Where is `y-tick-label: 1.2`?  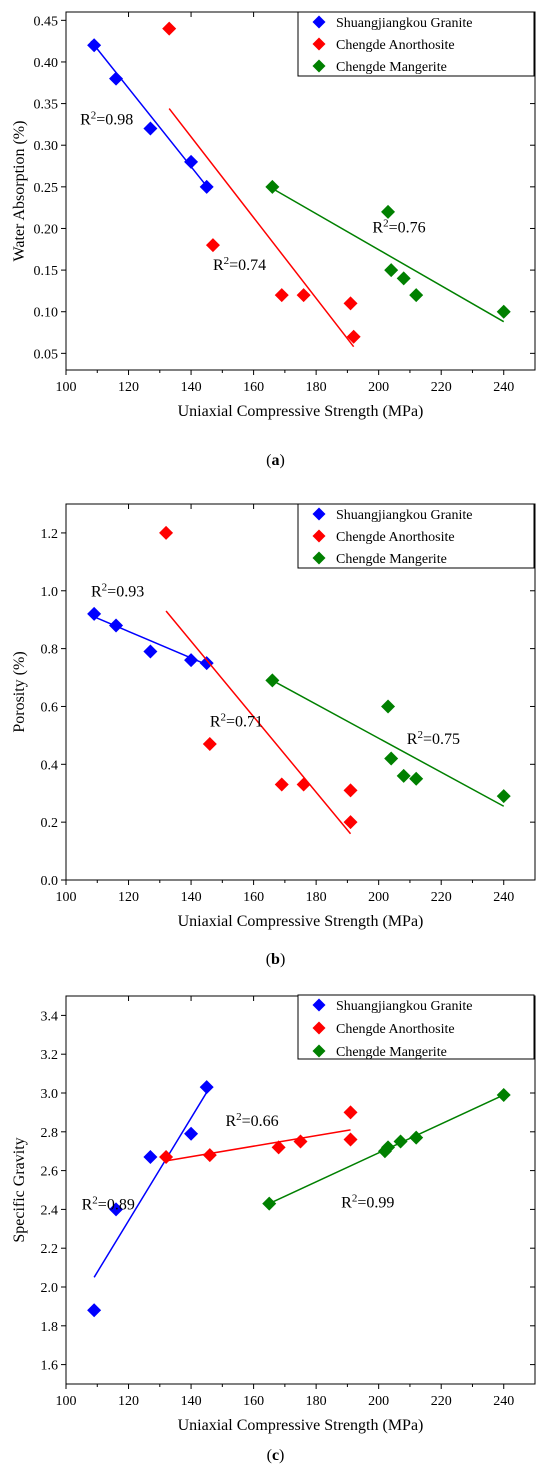 y-tick-label: 1.2 is located at coordinates (50, 534).